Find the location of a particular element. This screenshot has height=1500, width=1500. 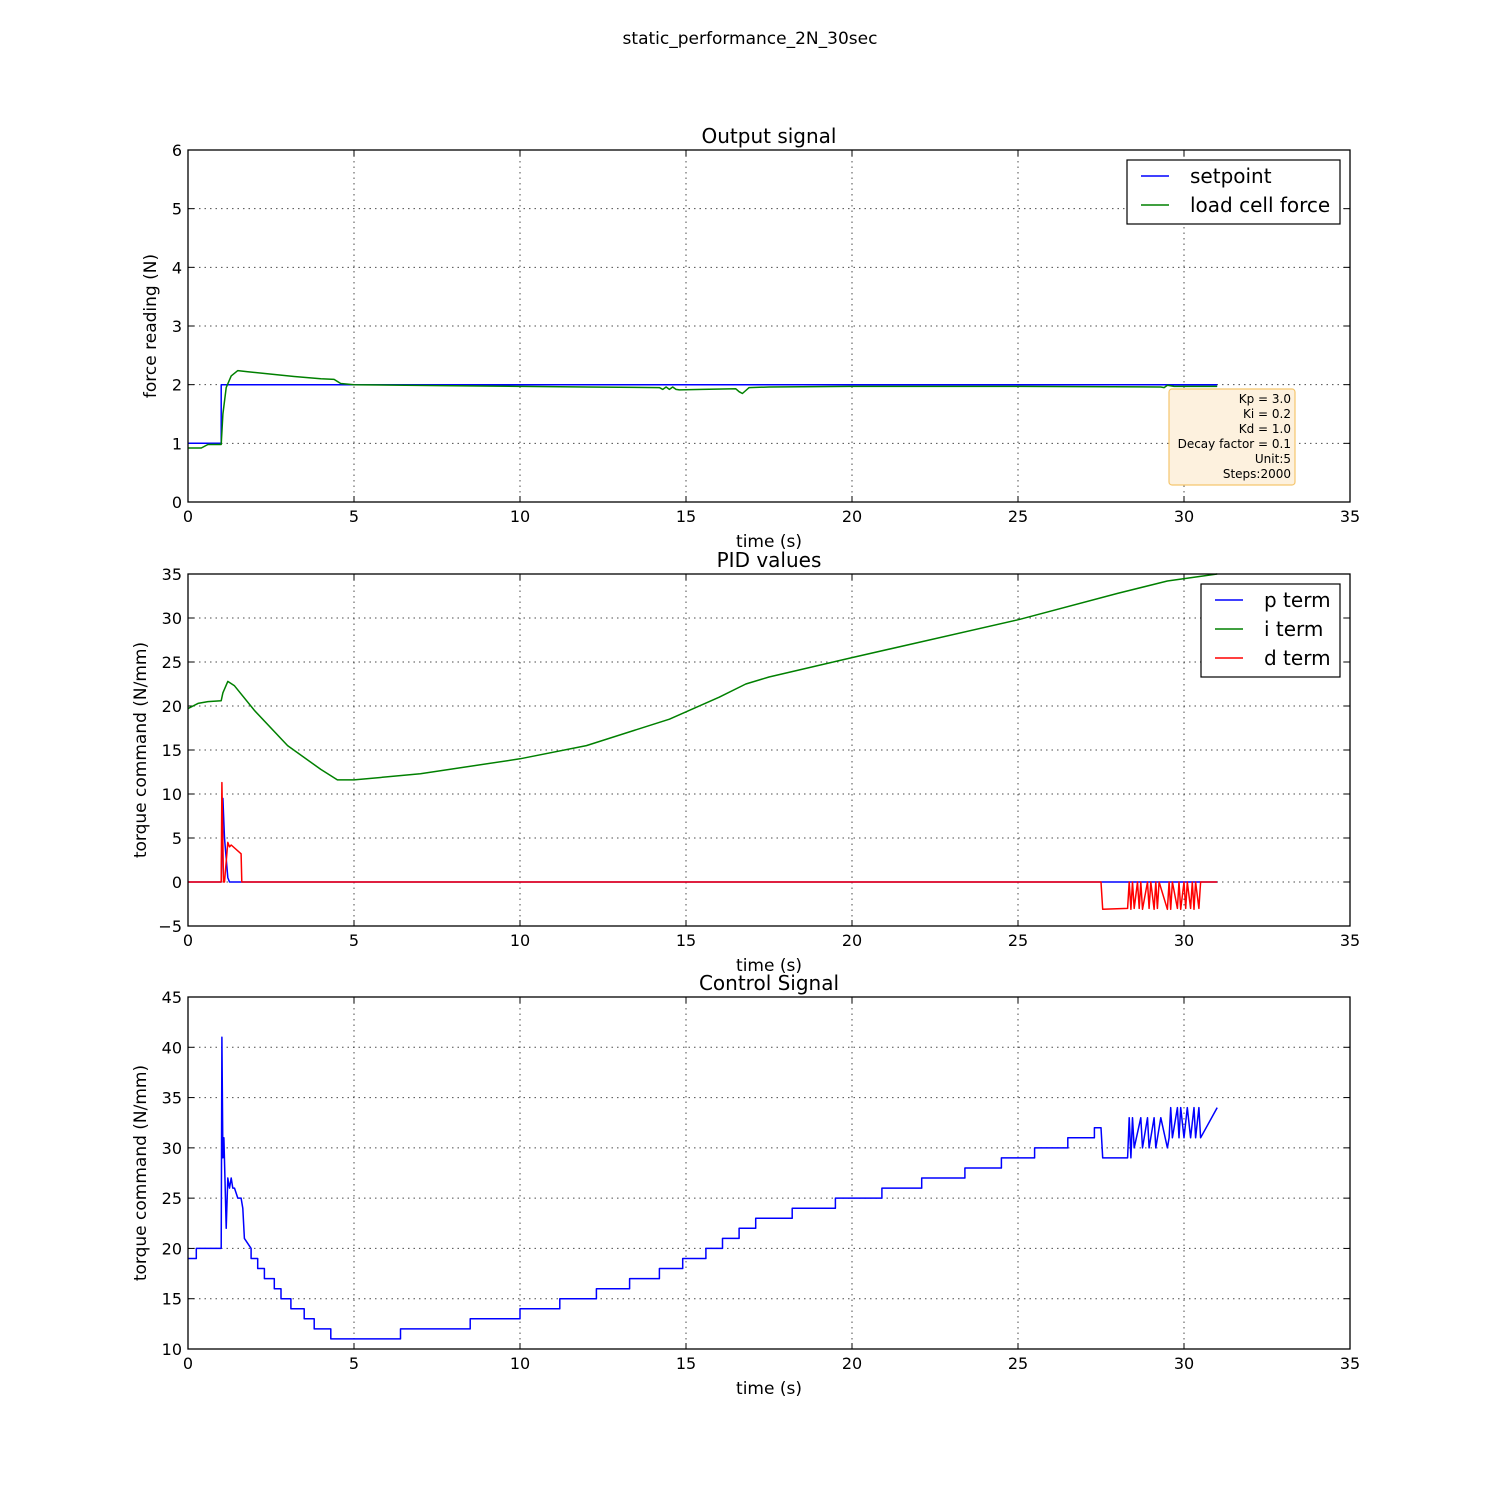

annotation-box is located at coordinates (1232, 437).